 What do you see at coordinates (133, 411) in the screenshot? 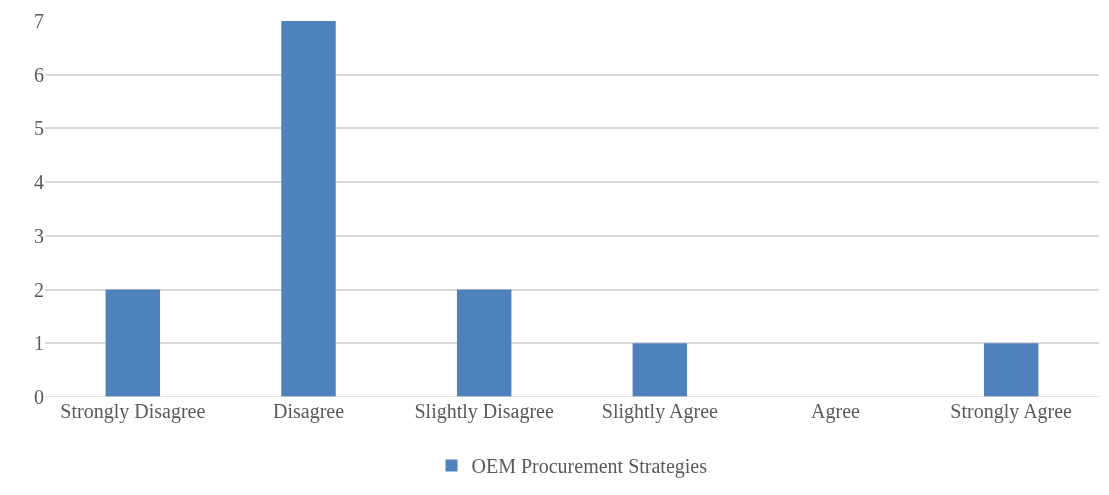
I see `x-tick-label: Strongly Disagree` at bounding box center [133, 411].